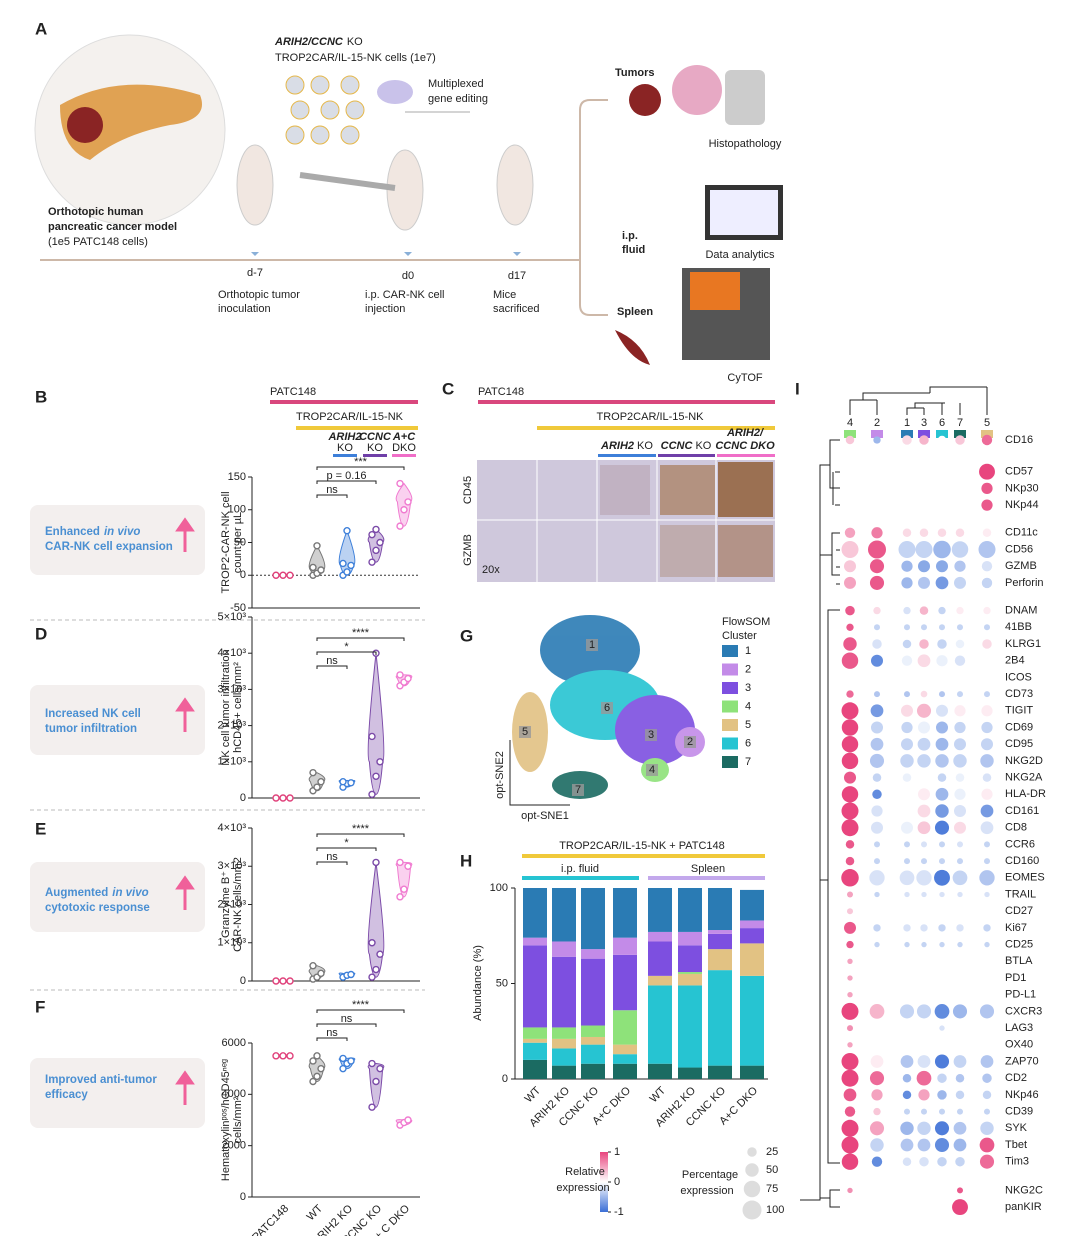 The image size is (1080, 1236). What do you see at coordinates (355, 42) in the screenshot?
I see `ko: KO` at bounding box center [355, 42].